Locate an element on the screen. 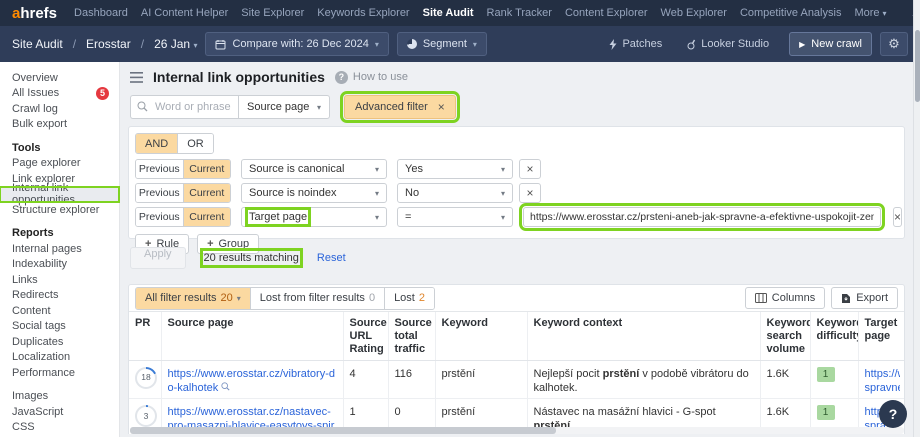 This screenshot has height=437, width=920. sidebar-item-all-issues: All Issues 5 is located at coordinates (59, 94).